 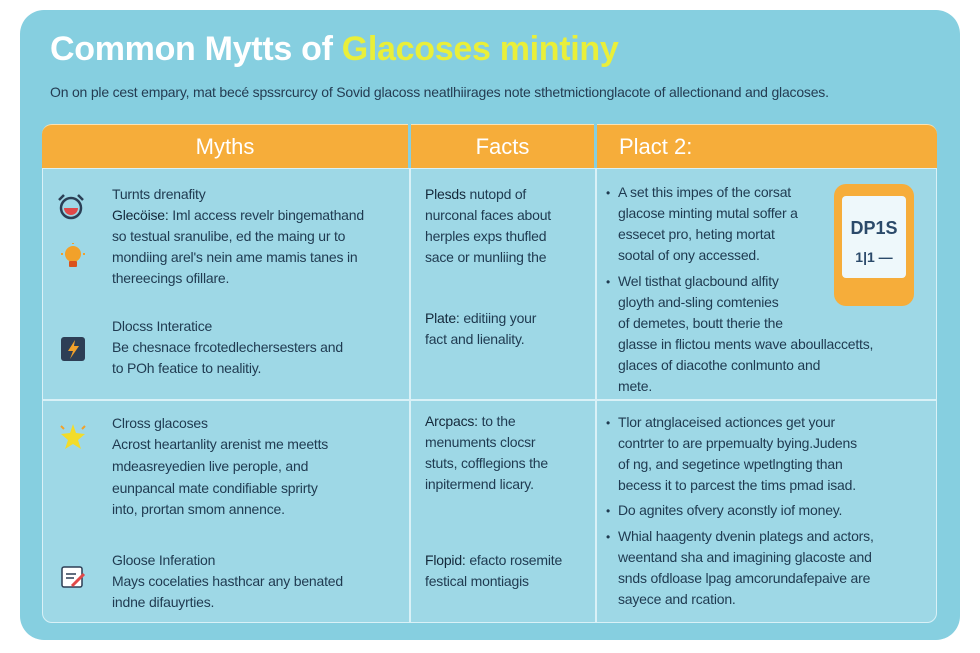 I want to click on fact2-line1-text: editiing your, so click(x=500, y=318).